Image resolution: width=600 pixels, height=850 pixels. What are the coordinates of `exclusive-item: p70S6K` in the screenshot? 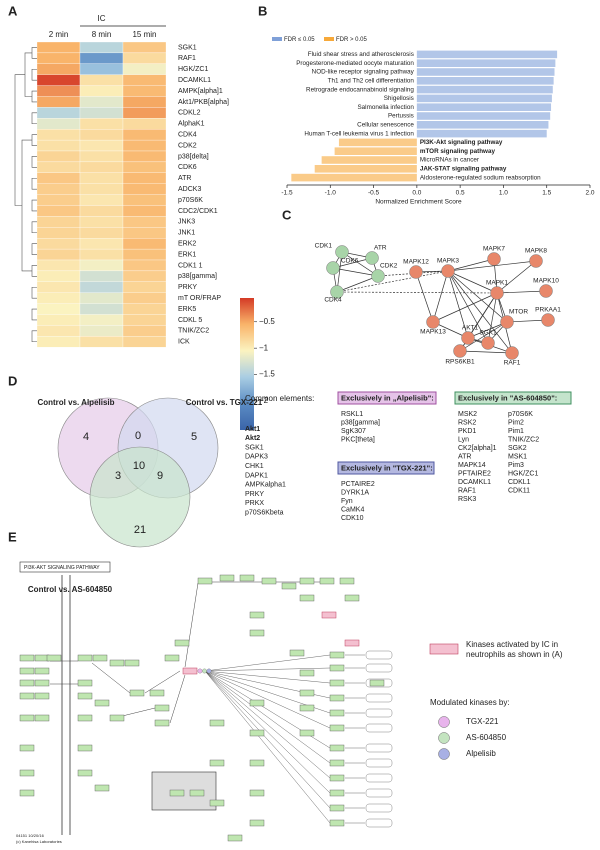 It's located at (520, 414).